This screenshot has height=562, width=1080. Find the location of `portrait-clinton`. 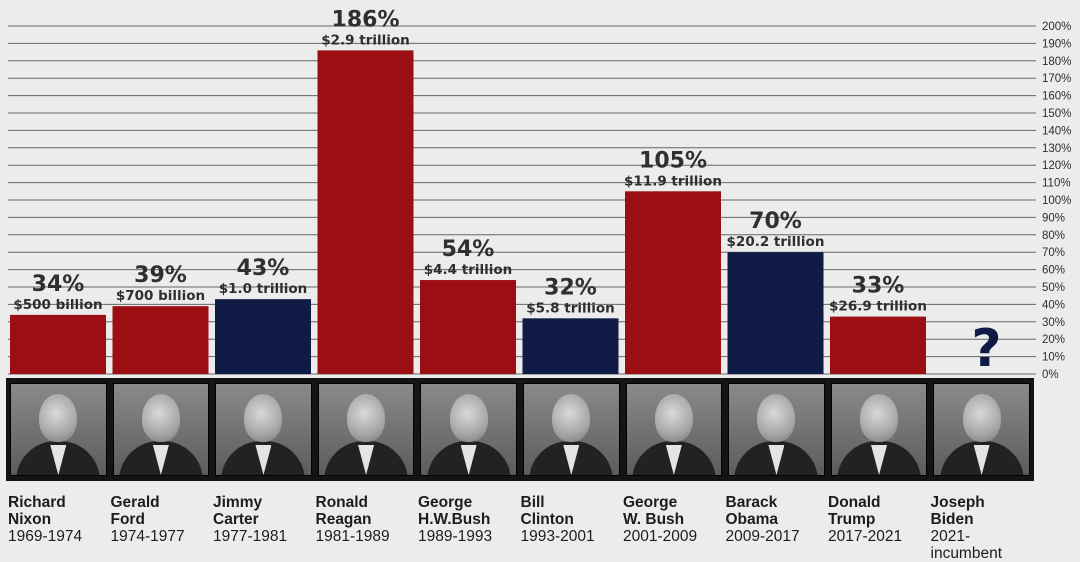

portrait-clinton is located at coordinates (571, 429).